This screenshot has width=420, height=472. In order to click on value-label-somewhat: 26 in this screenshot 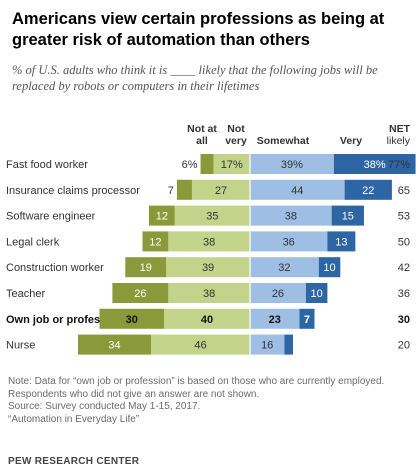, I will do `click(278, 294)`.